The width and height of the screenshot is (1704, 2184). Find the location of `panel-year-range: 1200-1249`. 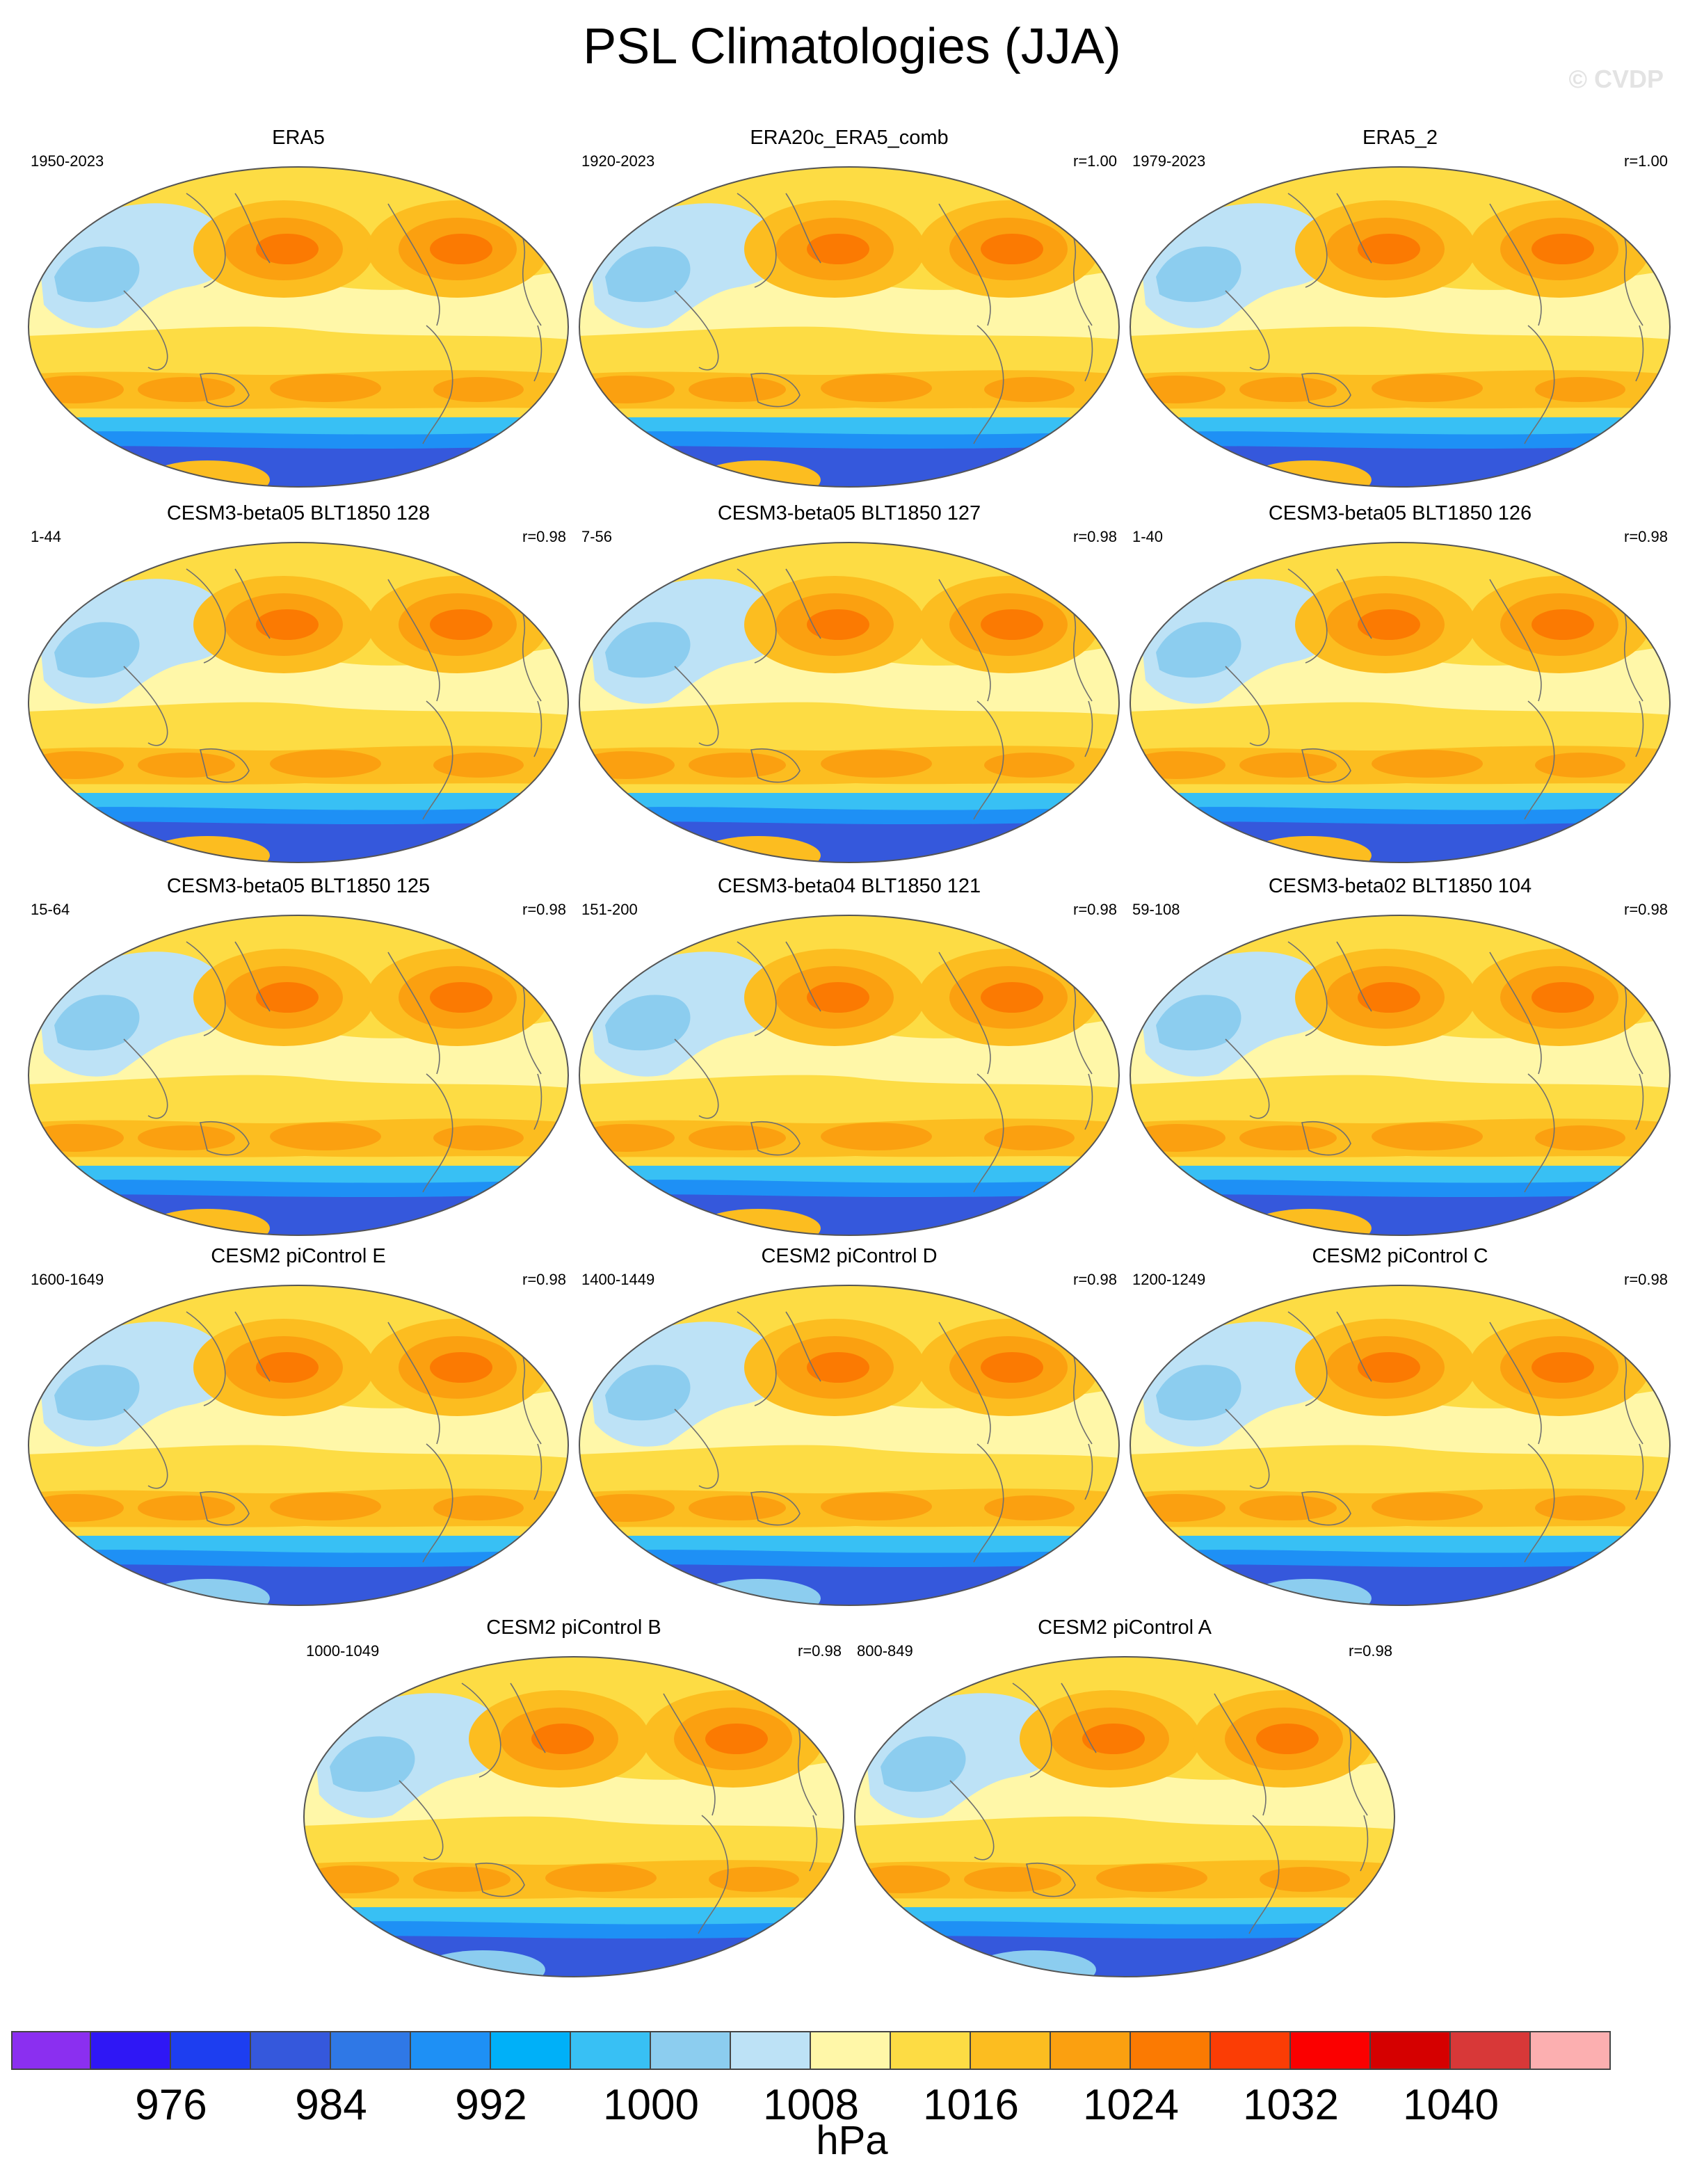

panel-year-range: 1200-1249 is located at coordinates (1169, 1279).